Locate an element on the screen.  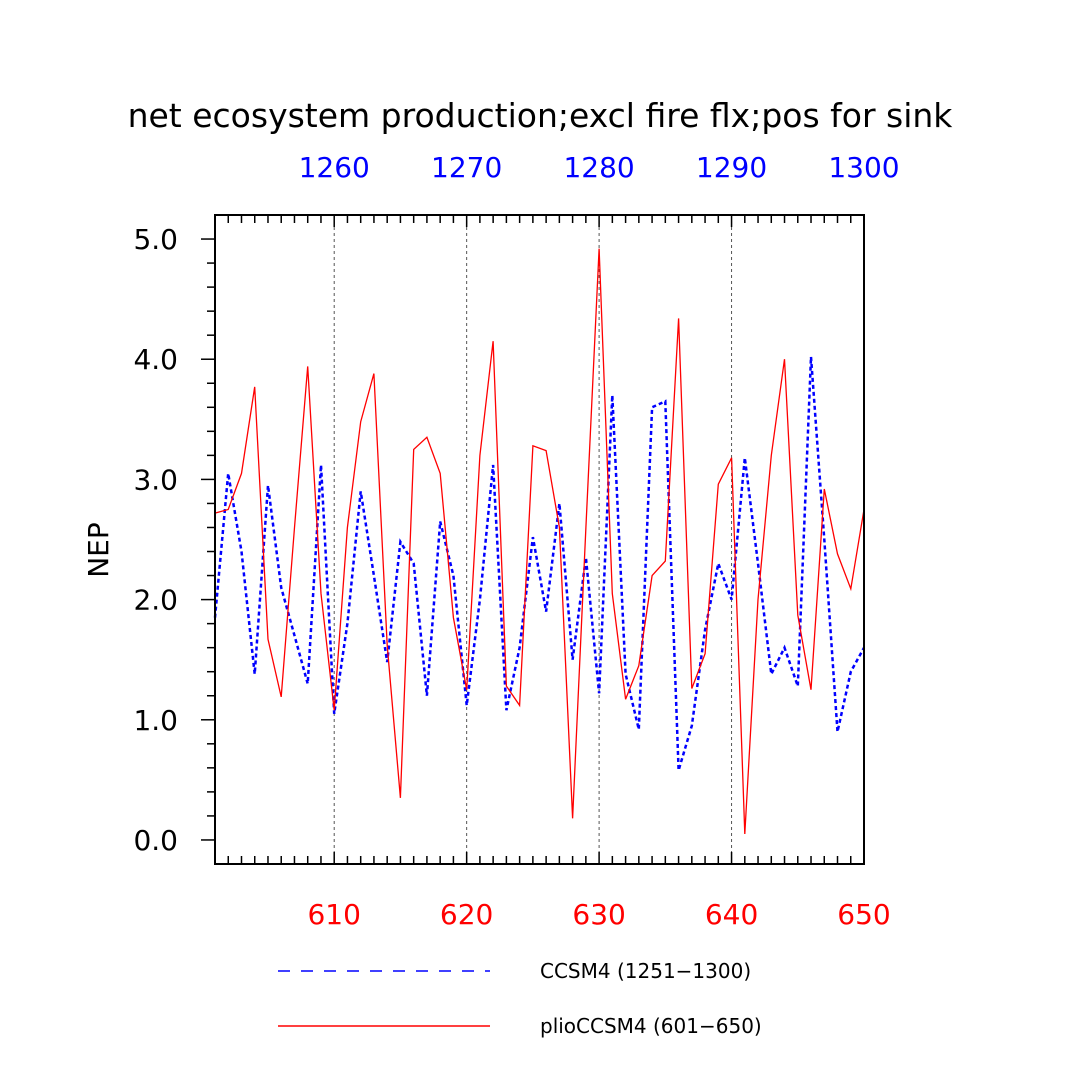
x-top-tick-label: 1270 is located at coordinates (466, 167).